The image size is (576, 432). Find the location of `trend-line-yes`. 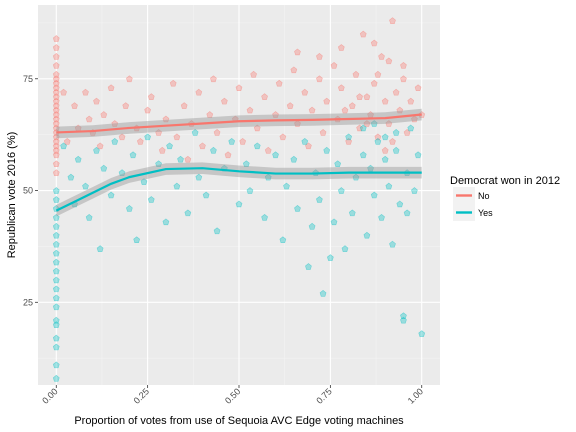

trend-line-yes is located at coordinates (238, 189).